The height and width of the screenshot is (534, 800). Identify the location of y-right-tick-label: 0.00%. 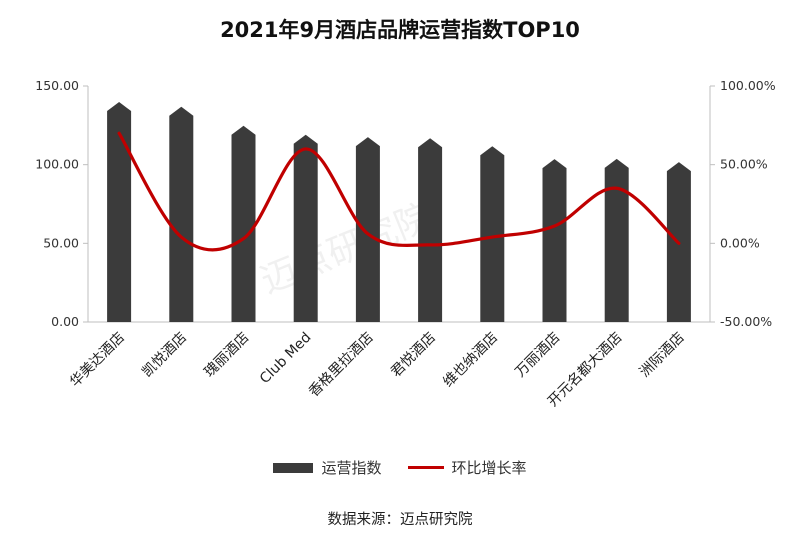
(740, 242).